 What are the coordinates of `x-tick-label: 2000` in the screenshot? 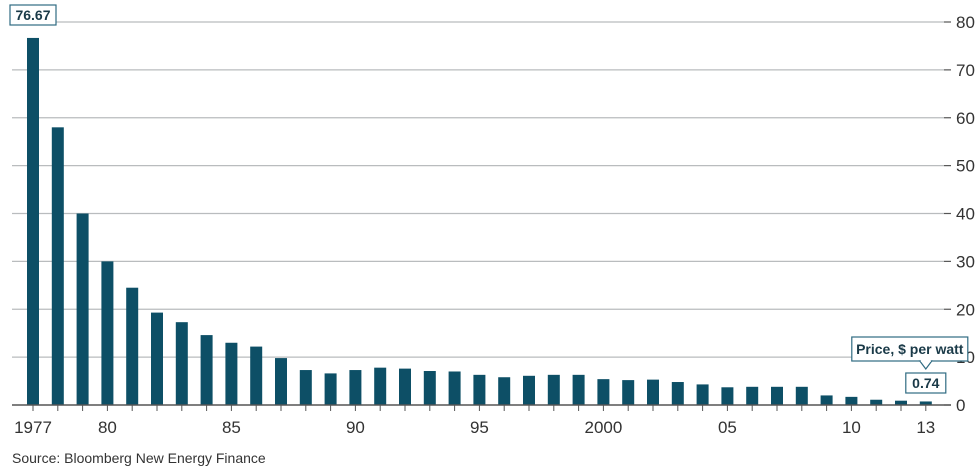 It's located at (603, 427).